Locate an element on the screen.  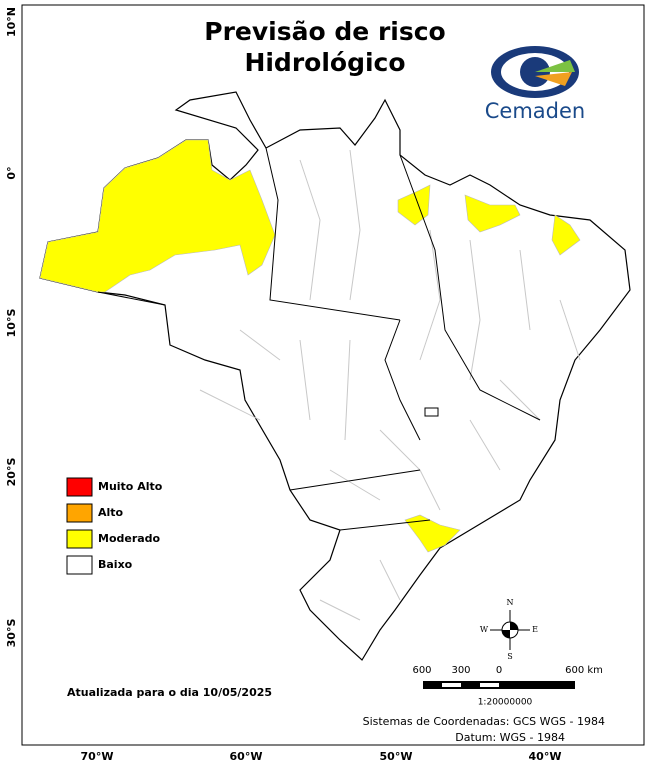
lat-label: 20°S is located at coordinates (11, 472).